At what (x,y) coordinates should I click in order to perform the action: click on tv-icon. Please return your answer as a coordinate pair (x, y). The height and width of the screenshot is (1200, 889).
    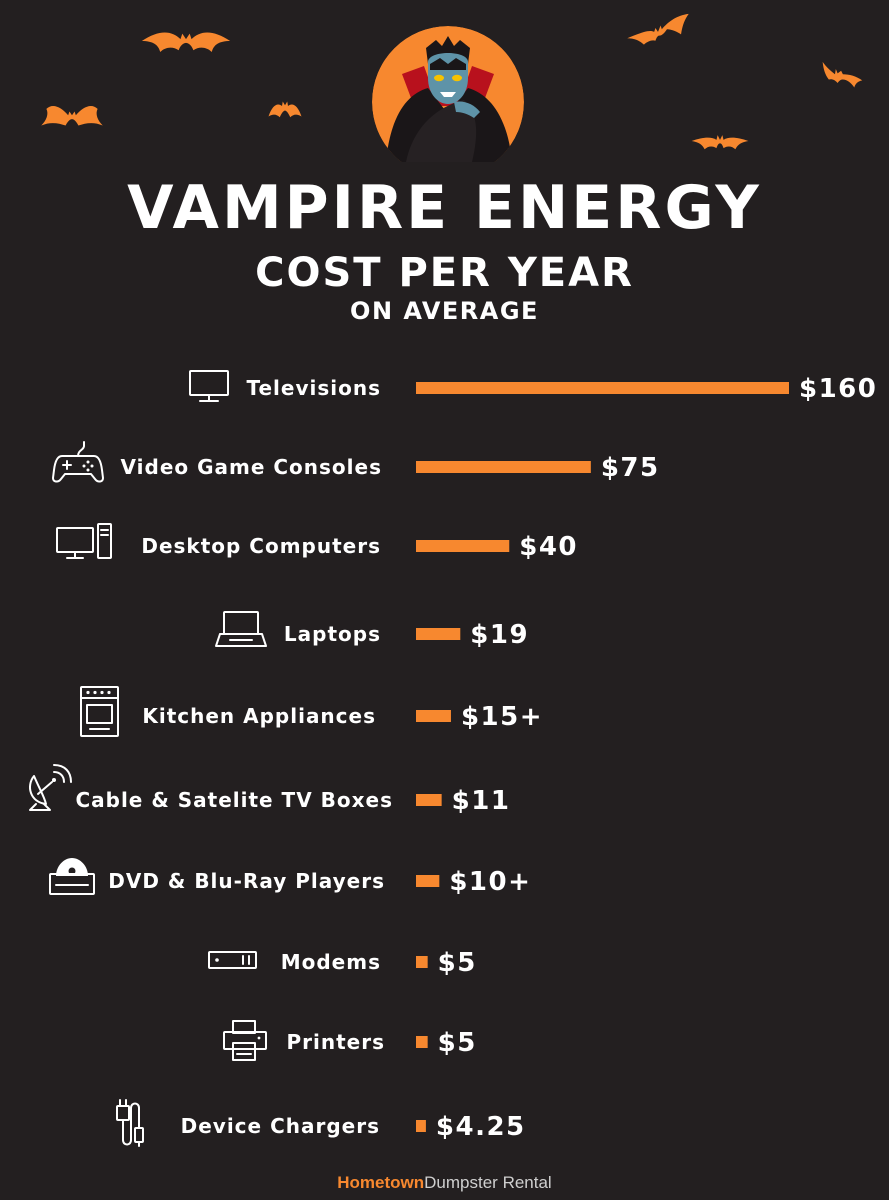
    Looking at the image, I should click on (209, 386).